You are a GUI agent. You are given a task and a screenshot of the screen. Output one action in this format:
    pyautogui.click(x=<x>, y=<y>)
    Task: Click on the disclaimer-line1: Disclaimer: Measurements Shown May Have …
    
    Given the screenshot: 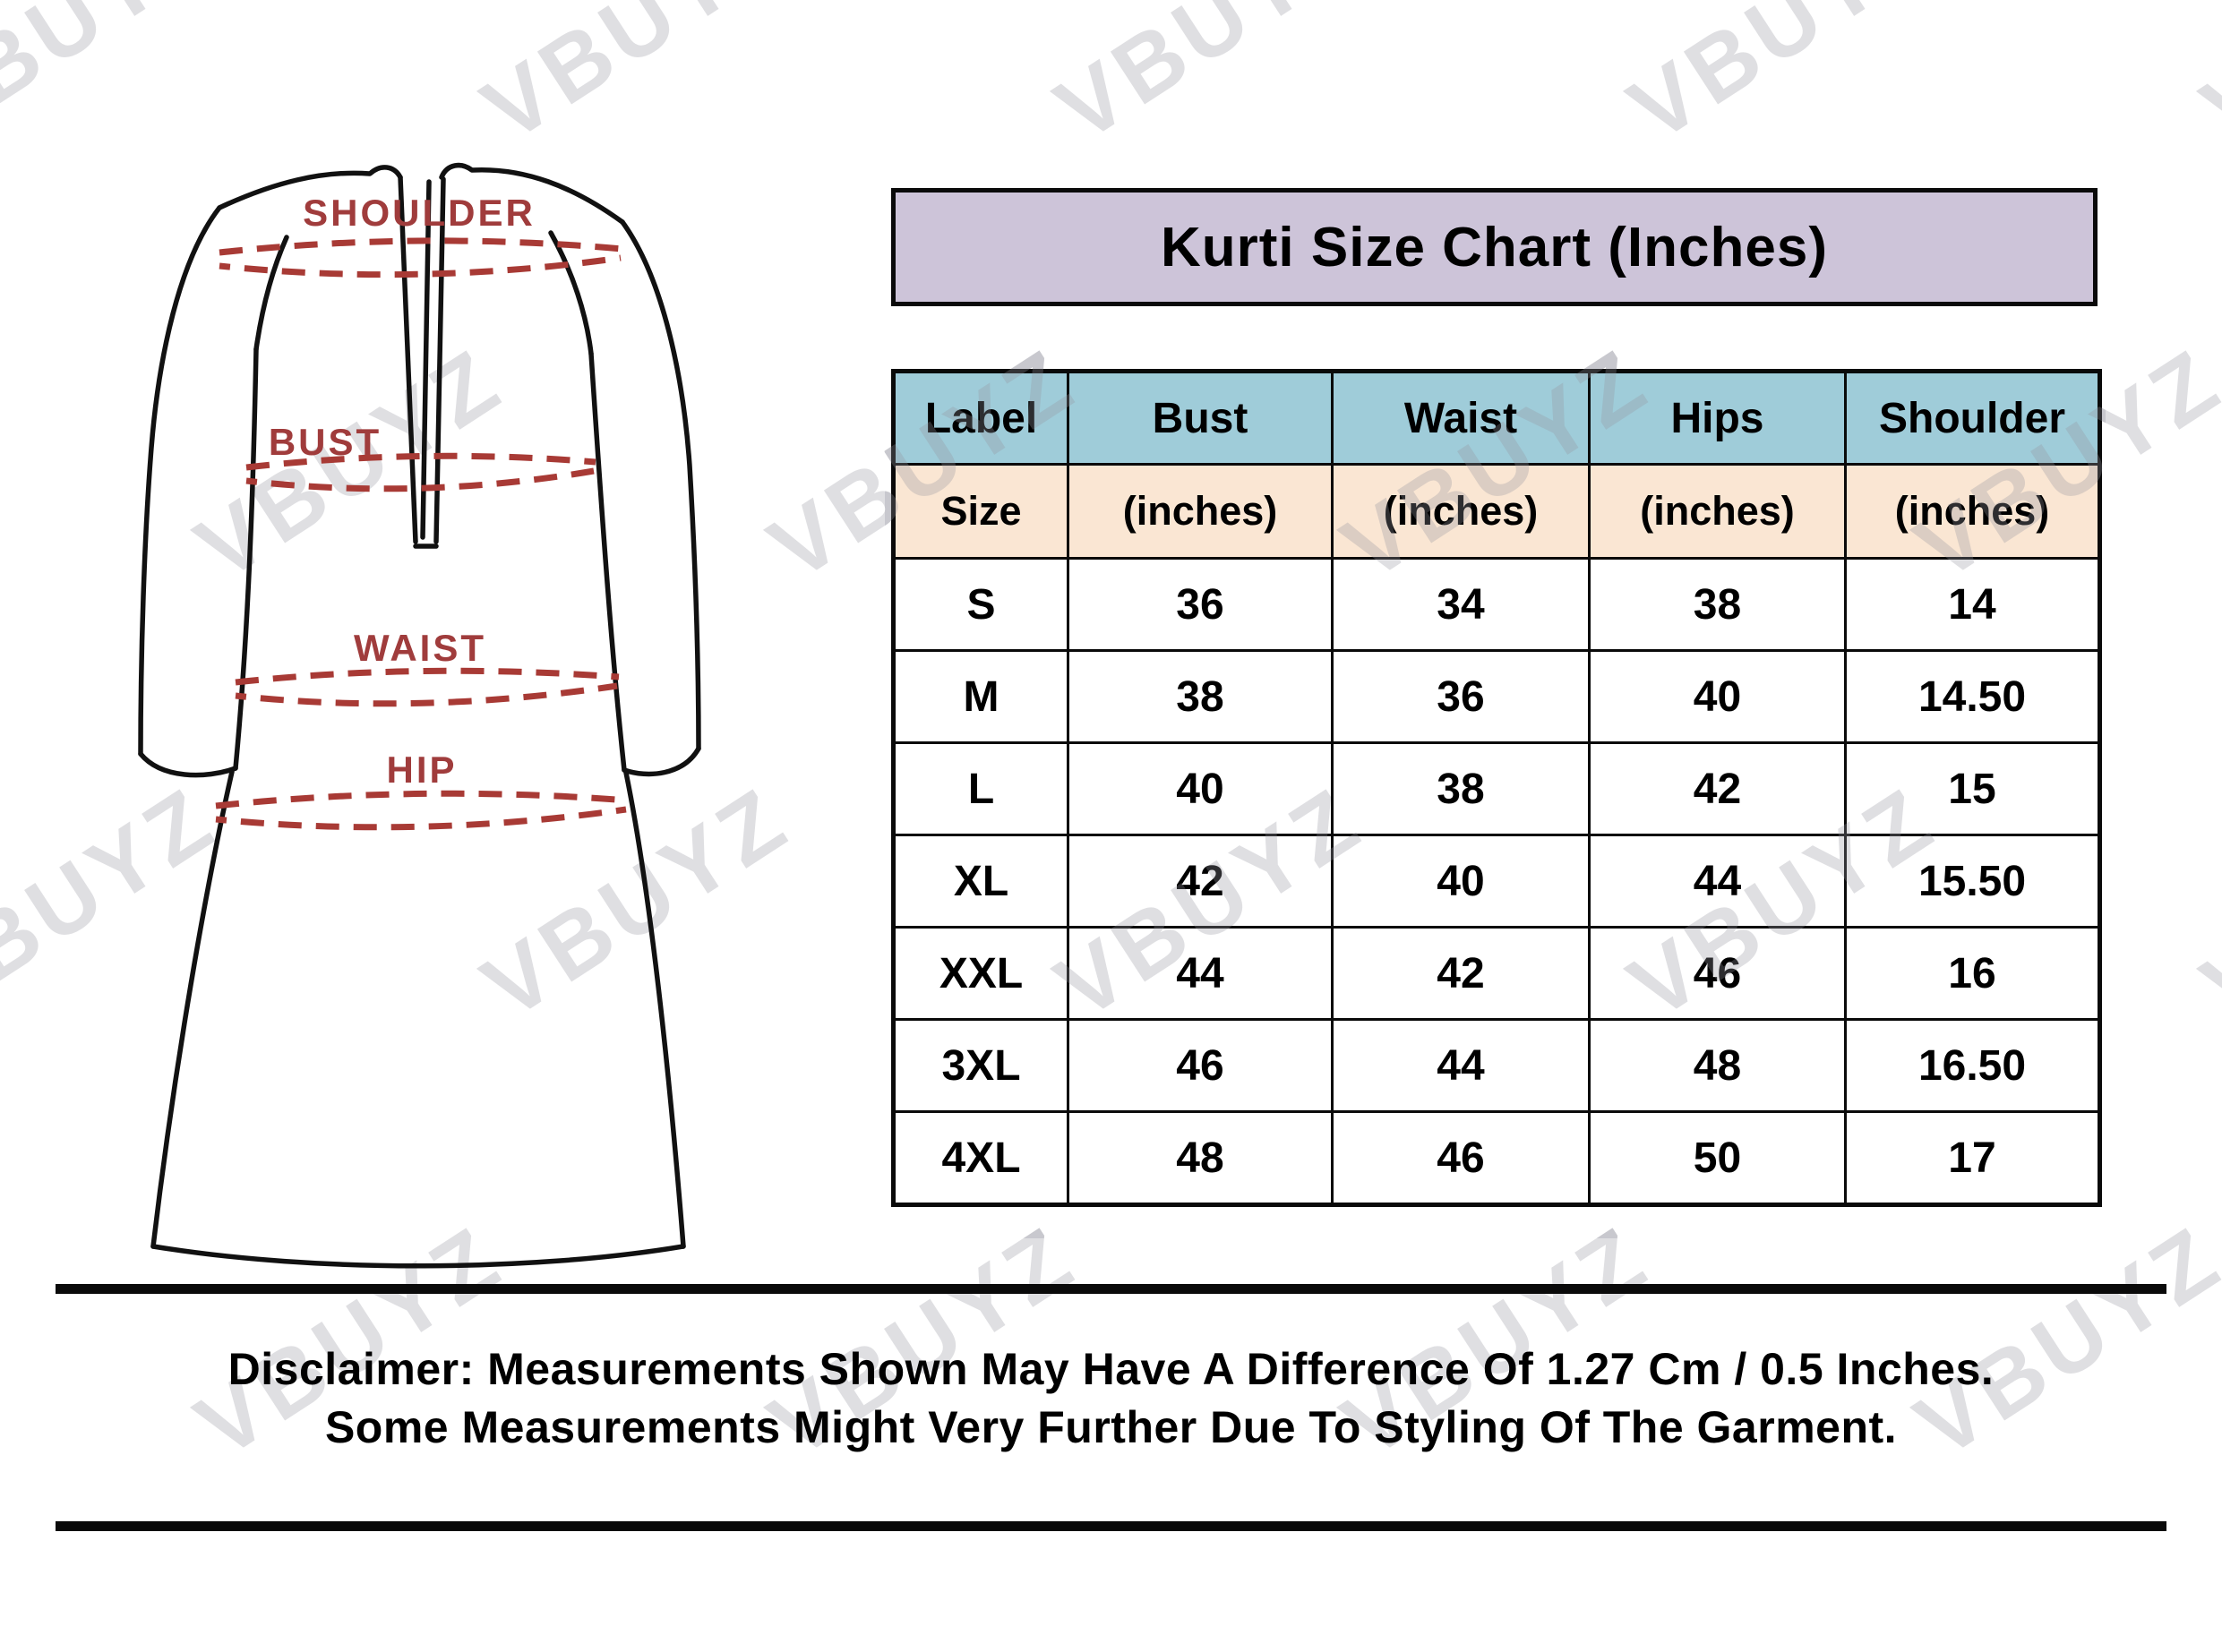 What is the action you would take?
    pyautogui.click(x=1111, y=1369)
    